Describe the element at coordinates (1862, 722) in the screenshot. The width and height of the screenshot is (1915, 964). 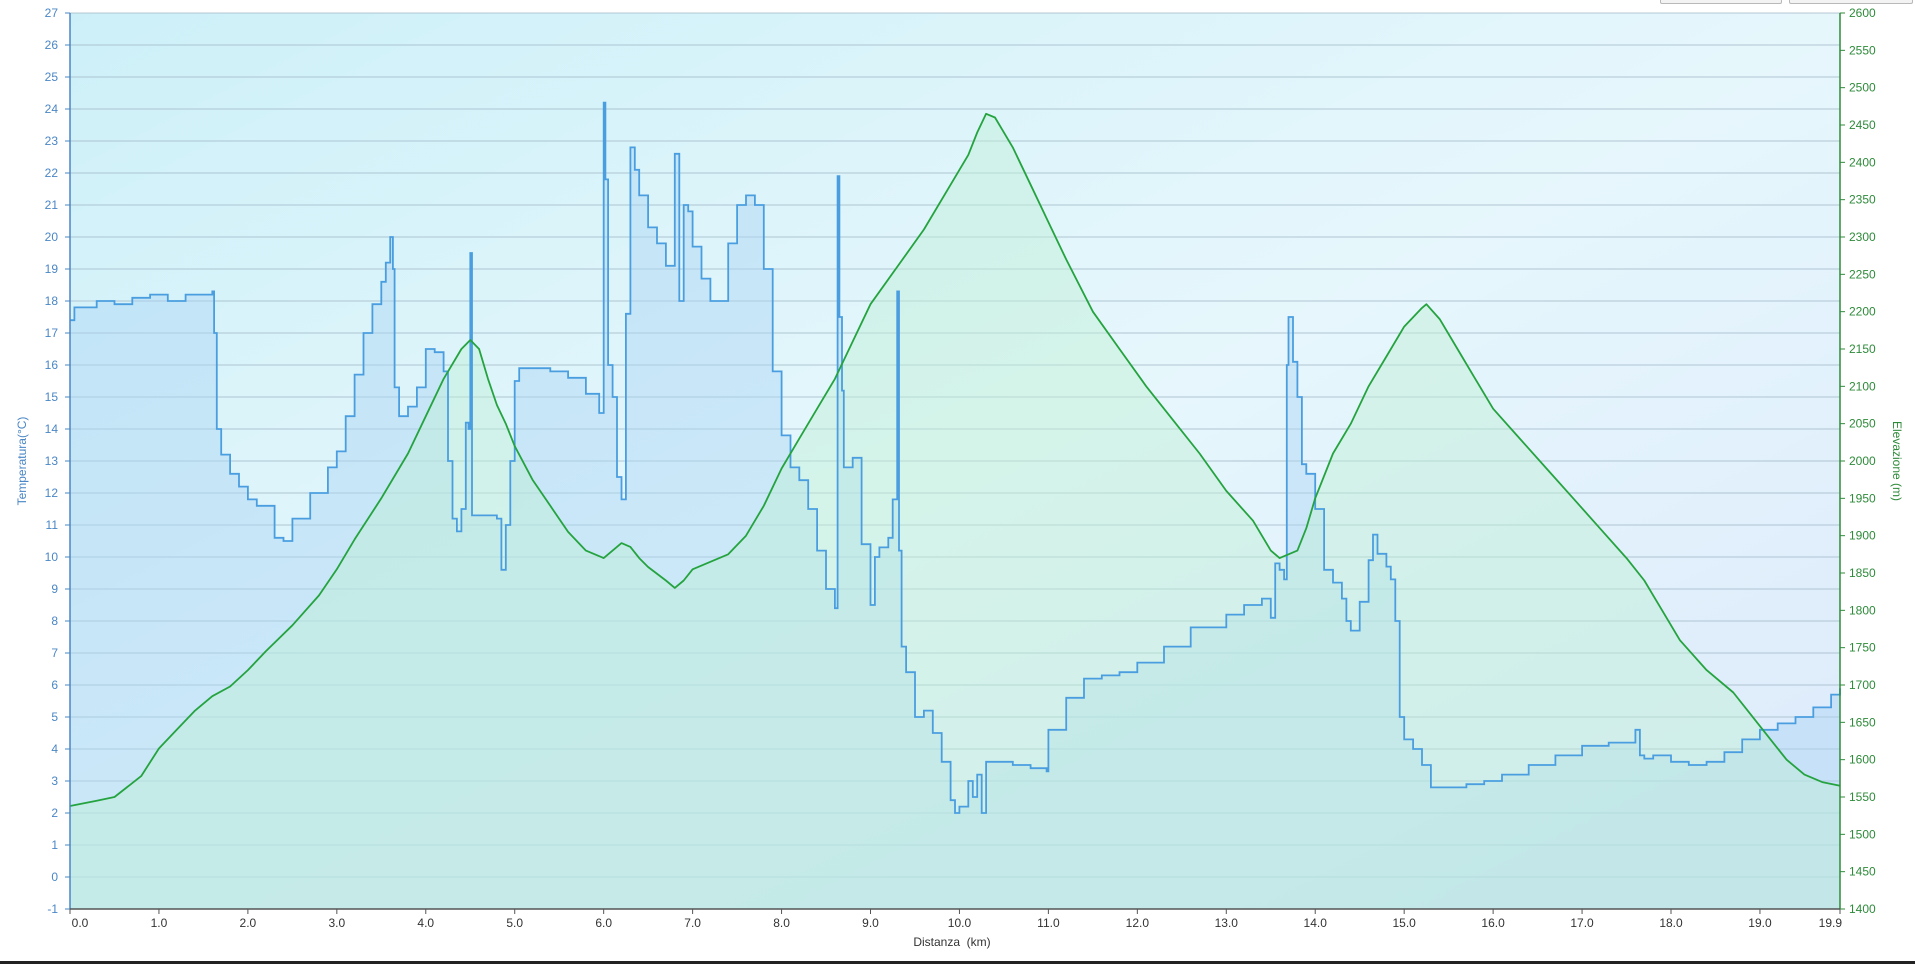
I see `y-right-tick-label: 1650` at that location.